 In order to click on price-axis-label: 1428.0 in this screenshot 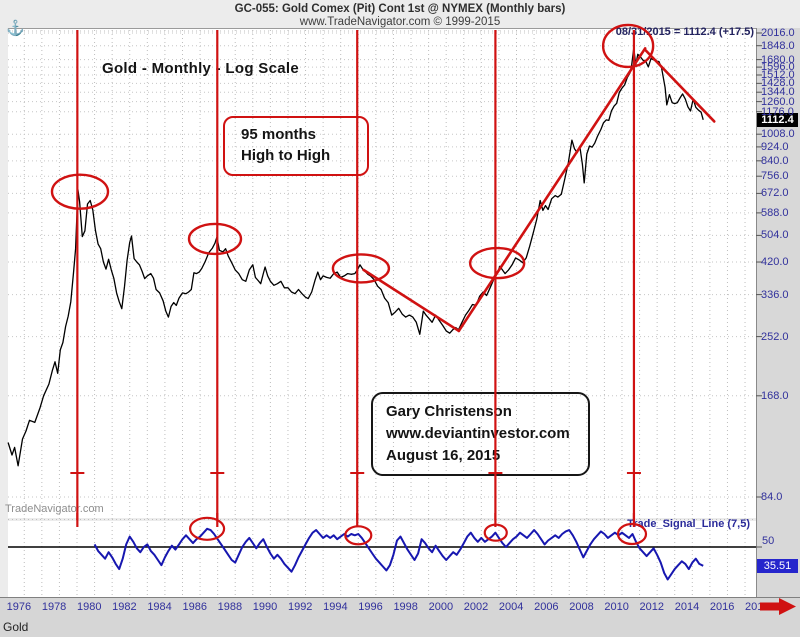, I will do `click(778, 83)`.